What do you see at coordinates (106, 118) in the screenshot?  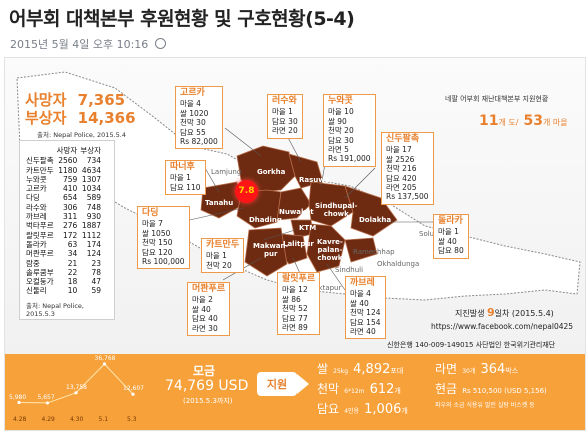 I see `injured-value: 14,366` at bounding box center [106, 118].